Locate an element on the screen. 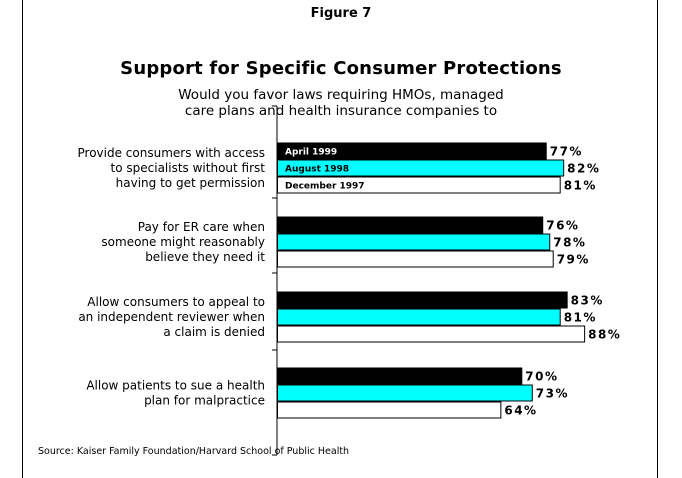  category-label: believe they need it is located at coordinates (205, 257).